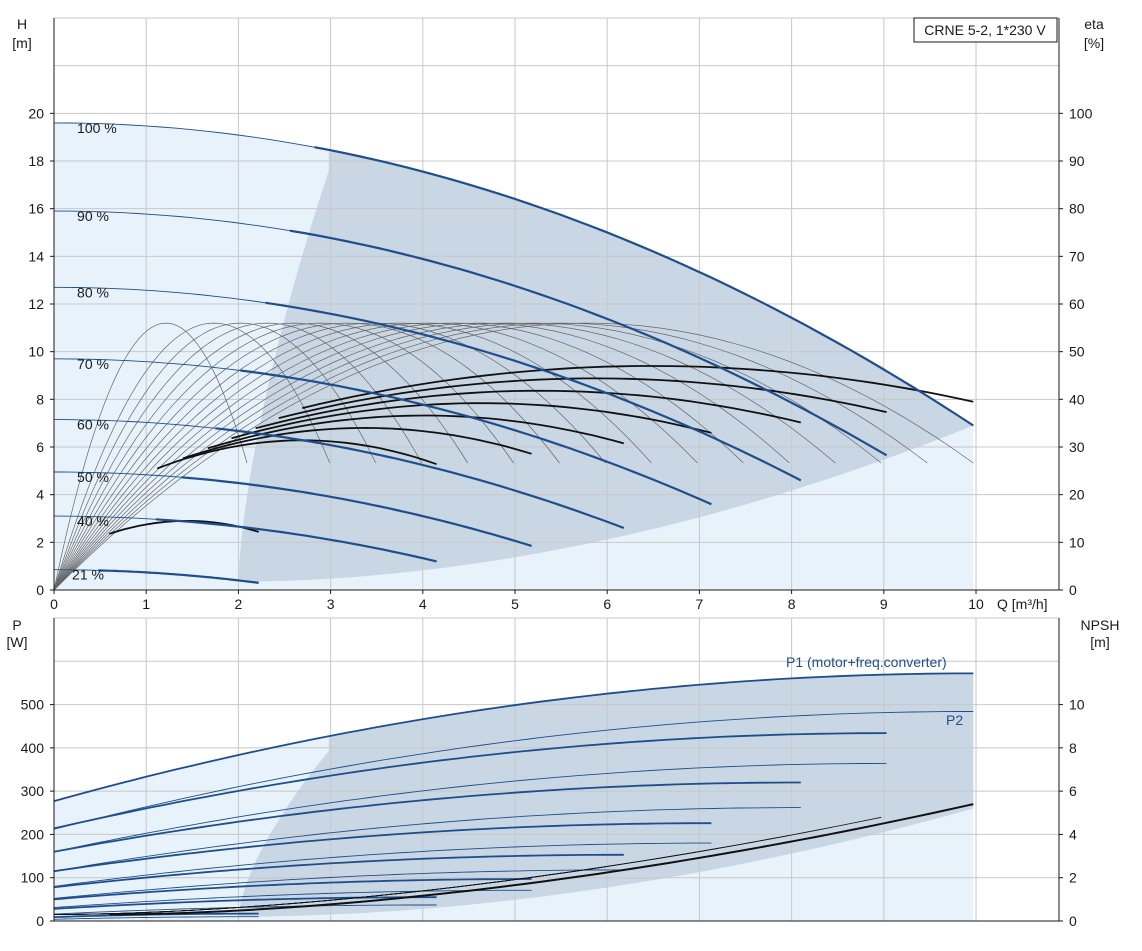  Describe the element at coordinates (54, 604) in the screenshot. I see `x-tick-label: 0` at that location.